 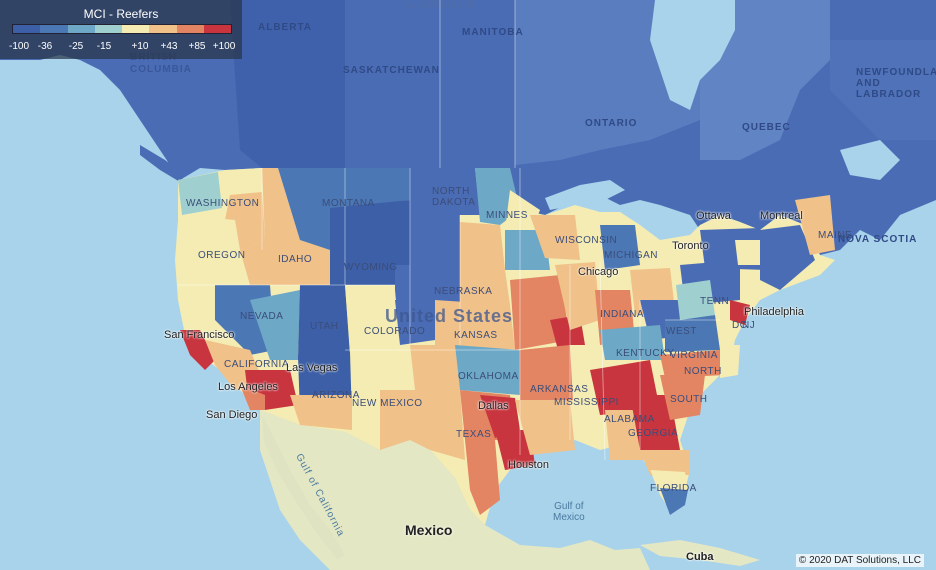 I want to click on legend-tick: +10, so click(x=140, y=46).